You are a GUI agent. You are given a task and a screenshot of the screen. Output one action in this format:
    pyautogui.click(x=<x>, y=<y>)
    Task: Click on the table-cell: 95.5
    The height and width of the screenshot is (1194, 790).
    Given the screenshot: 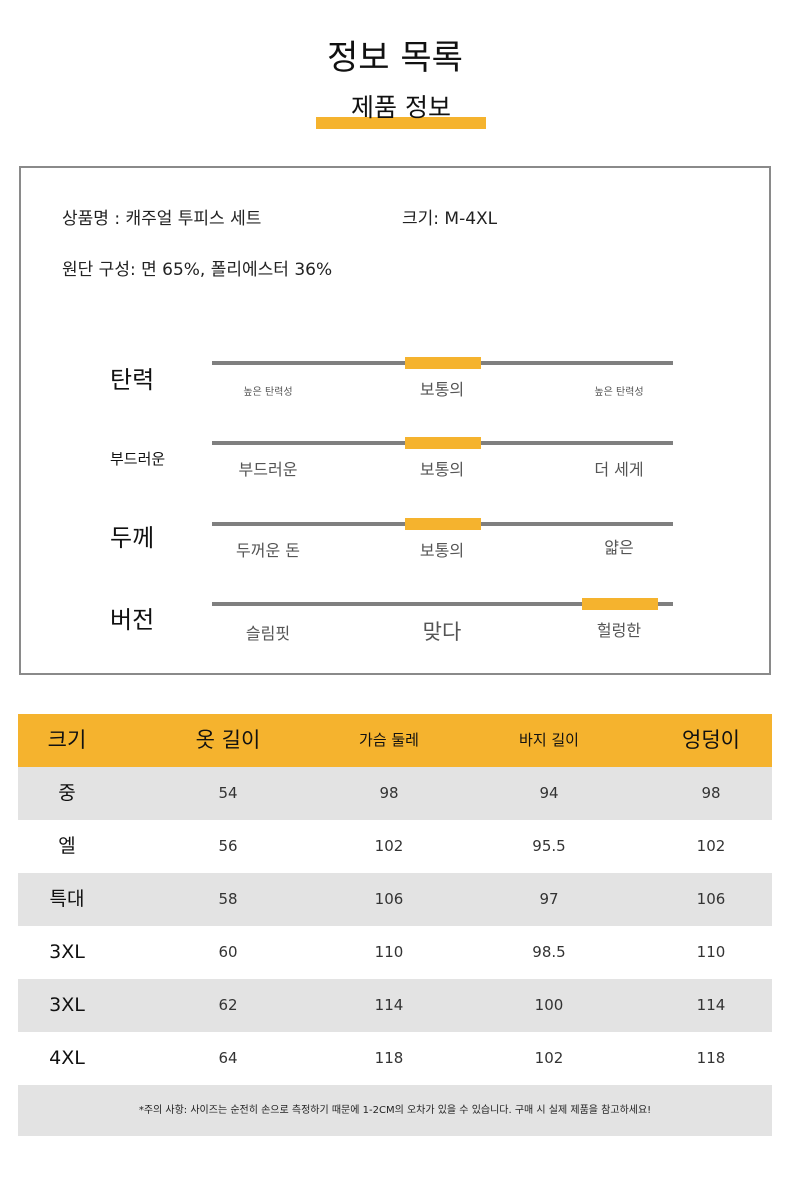 What is the action you would take?
    pyautogui.click(x=549, y=846)
    